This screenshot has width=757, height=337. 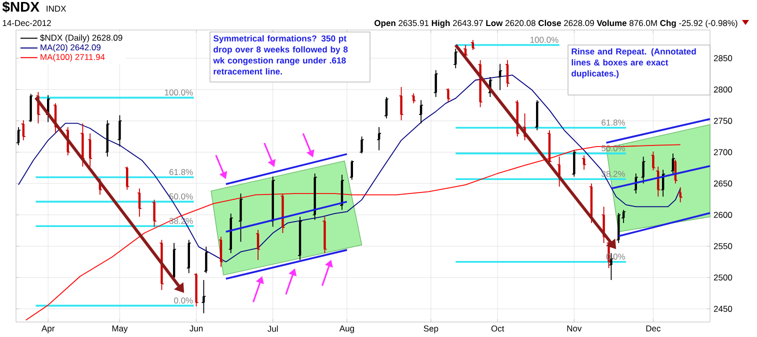 What do you see at coordinates (497, 329) in the screenshot?
I see `x-tick-label: Oct` at bounding box center [497, 329].